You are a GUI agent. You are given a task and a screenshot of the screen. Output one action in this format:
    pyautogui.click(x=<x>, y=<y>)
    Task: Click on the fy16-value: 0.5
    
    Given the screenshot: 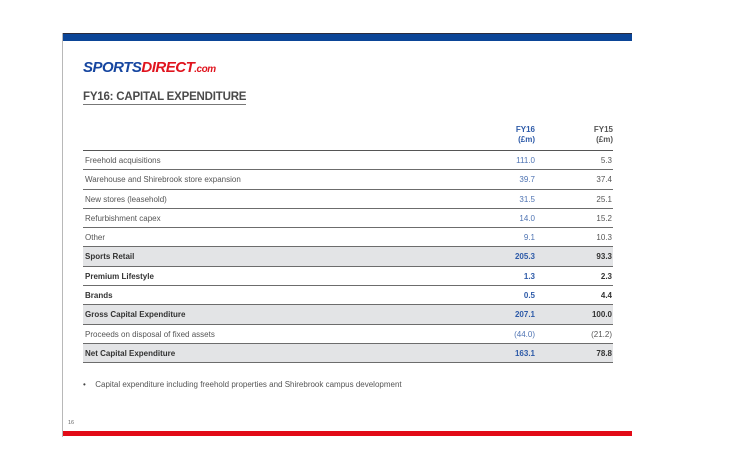 What is the action you would take?
    pyautogui.click(x=529, y=296)
    